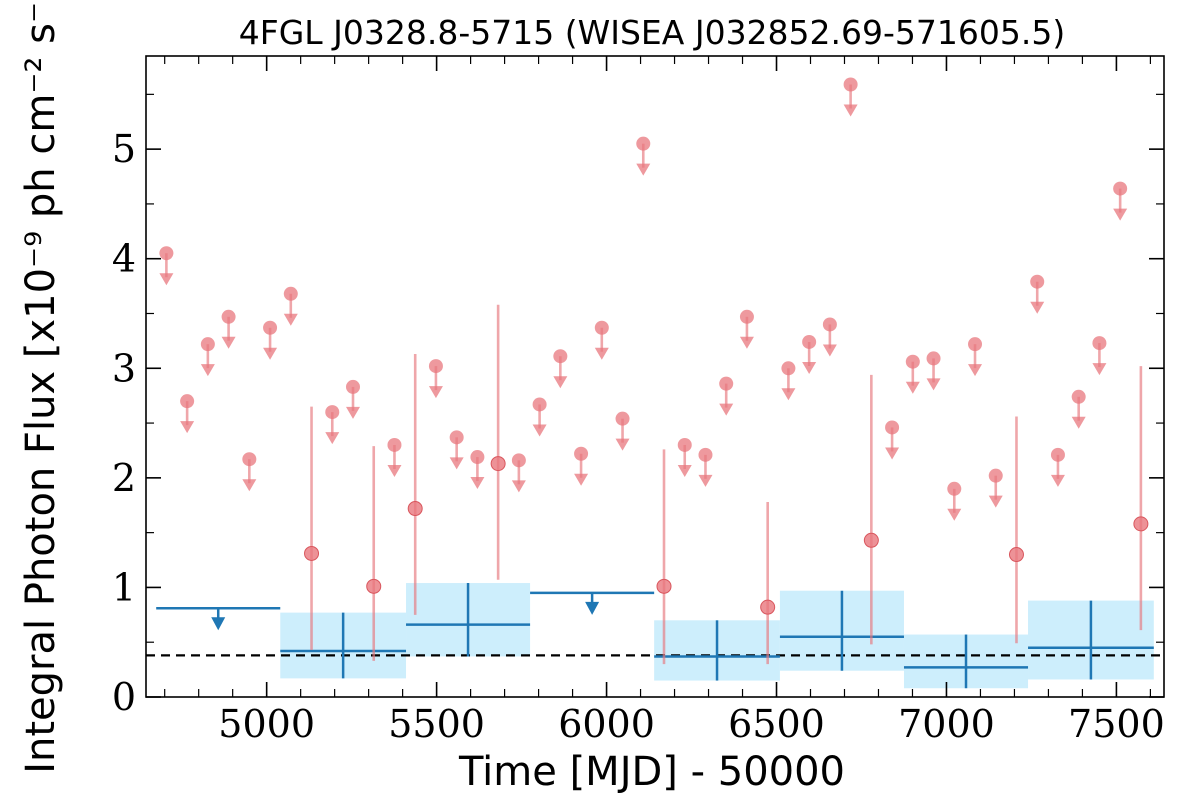 The height and width of the screenshot is (800, 1200). I want to click on x-axis-label: Time [MJD] - 50000, so click(651, 772).